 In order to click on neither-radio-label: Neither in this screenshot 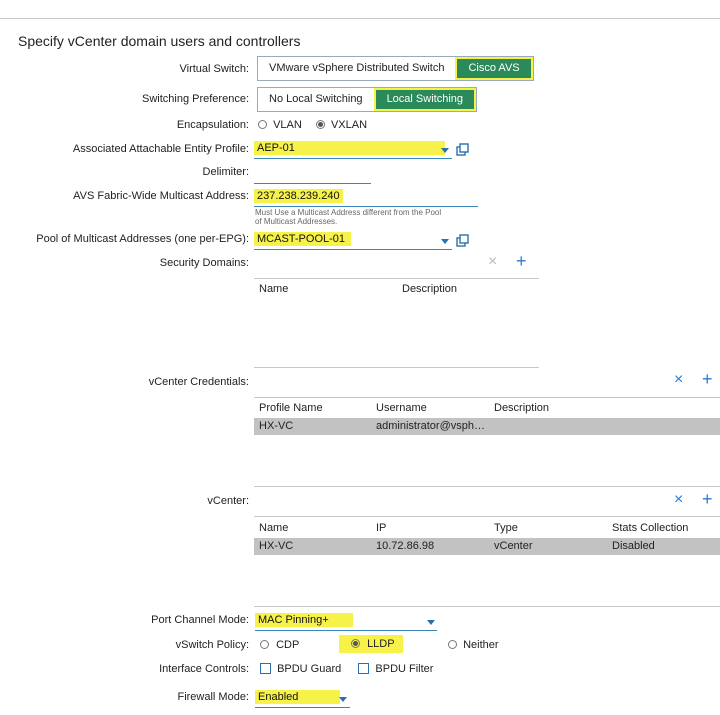, I will do `click(481, 645)`.